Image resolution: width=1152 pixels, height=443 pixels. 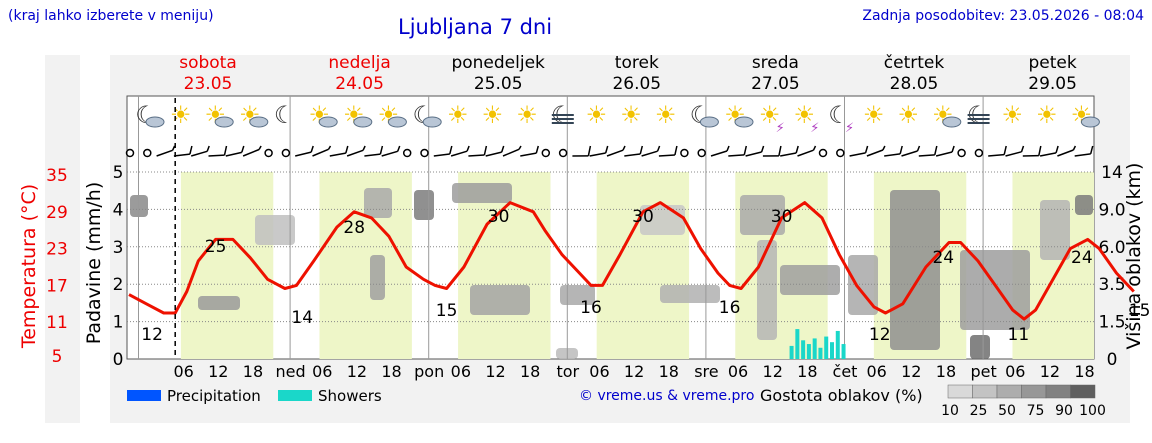 What do you see at coordinates (144, 395) in the screenshot?
I see `legend-swatch` at bounding box center [144, 395].